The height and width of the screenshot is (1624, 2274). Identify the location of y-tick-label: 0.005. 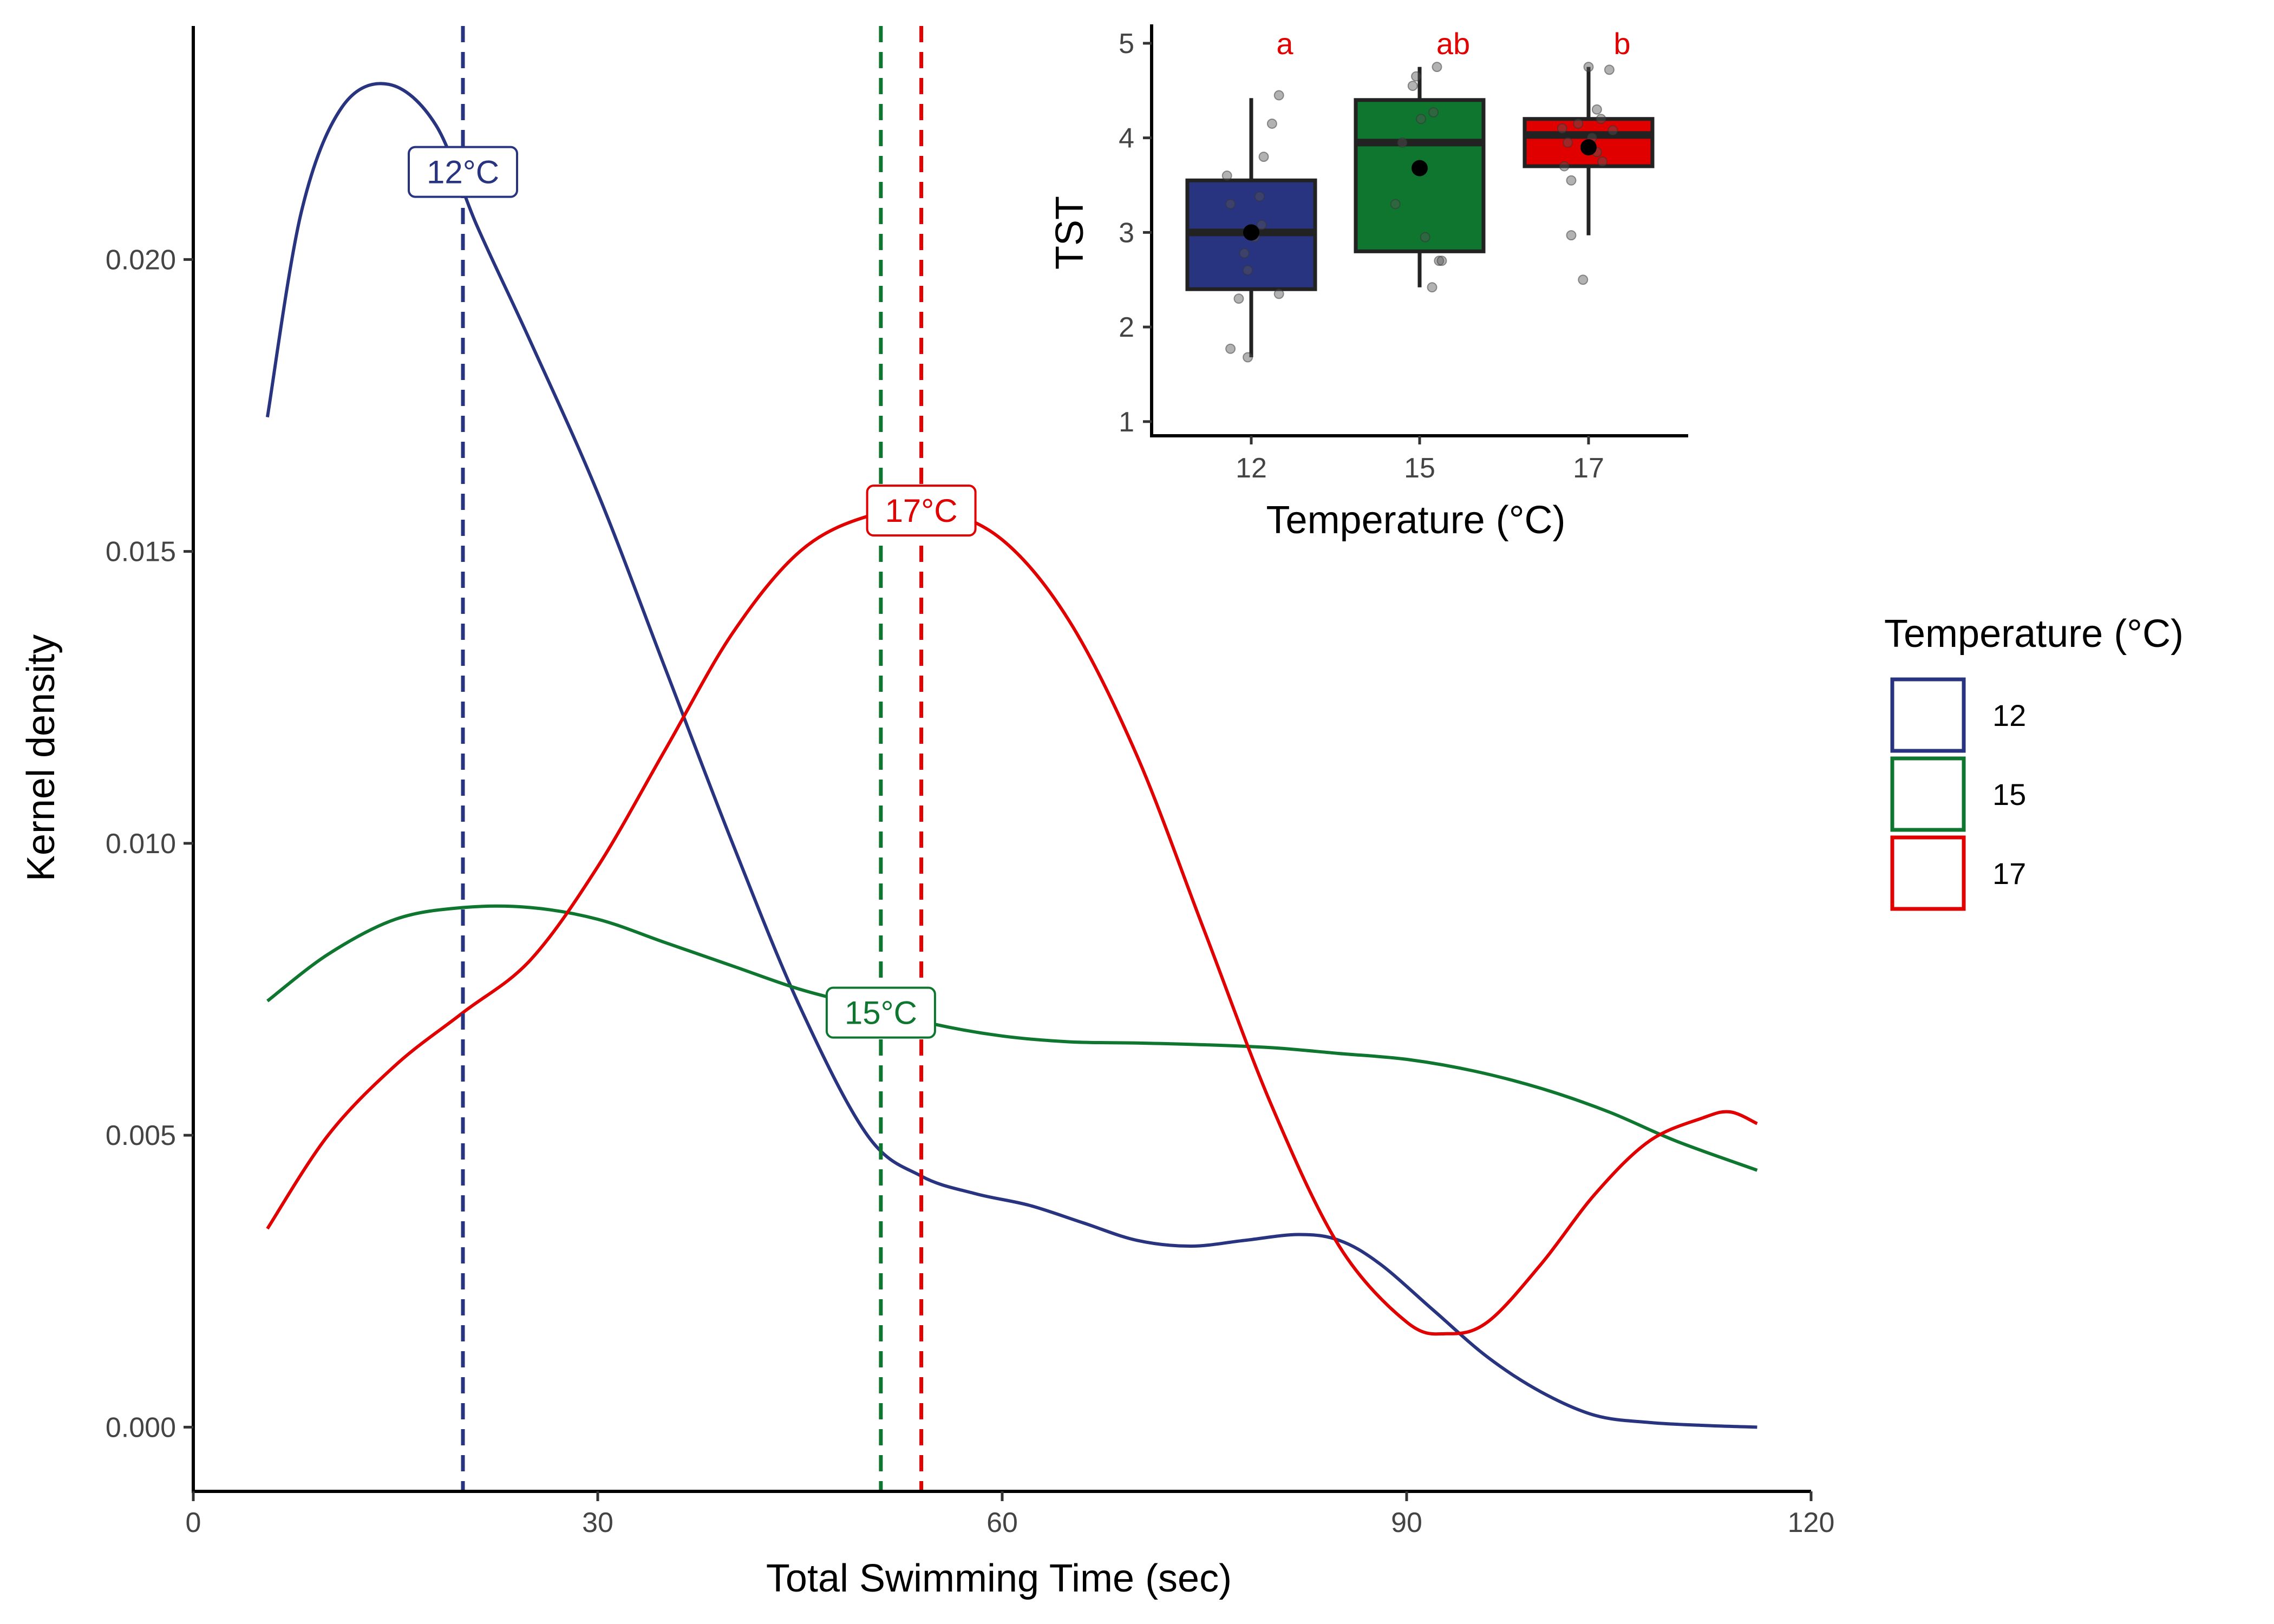
(141, 1135).